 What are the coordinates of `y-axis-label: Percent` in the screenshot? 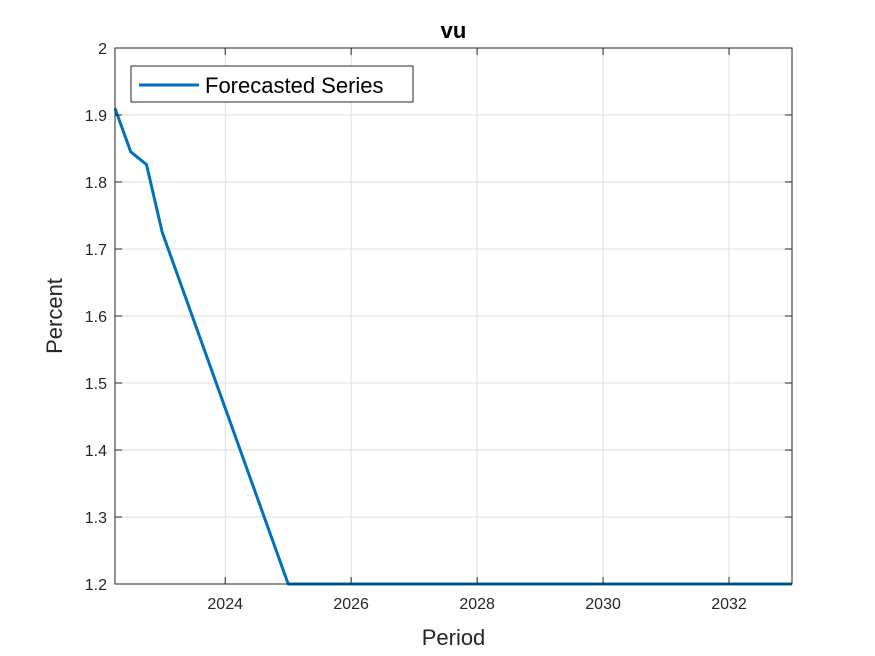 It's located at (54, 316).